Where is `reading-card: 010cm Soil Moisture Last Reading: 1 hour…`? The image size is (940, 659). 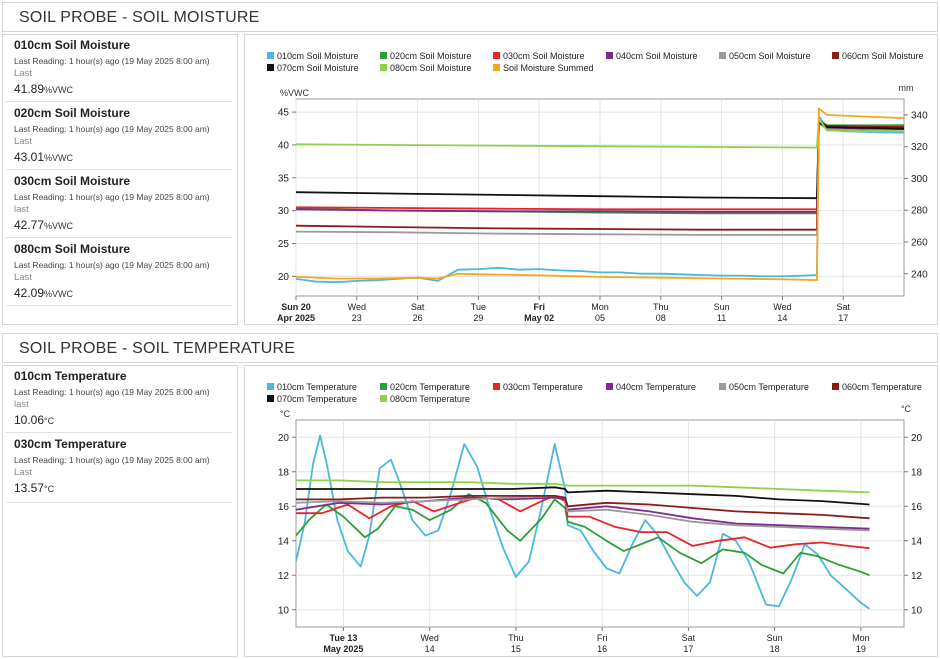 reading-card: 010cm Soil Moisture Last Reading: 1 hour… is located at coordinates (119, 68).